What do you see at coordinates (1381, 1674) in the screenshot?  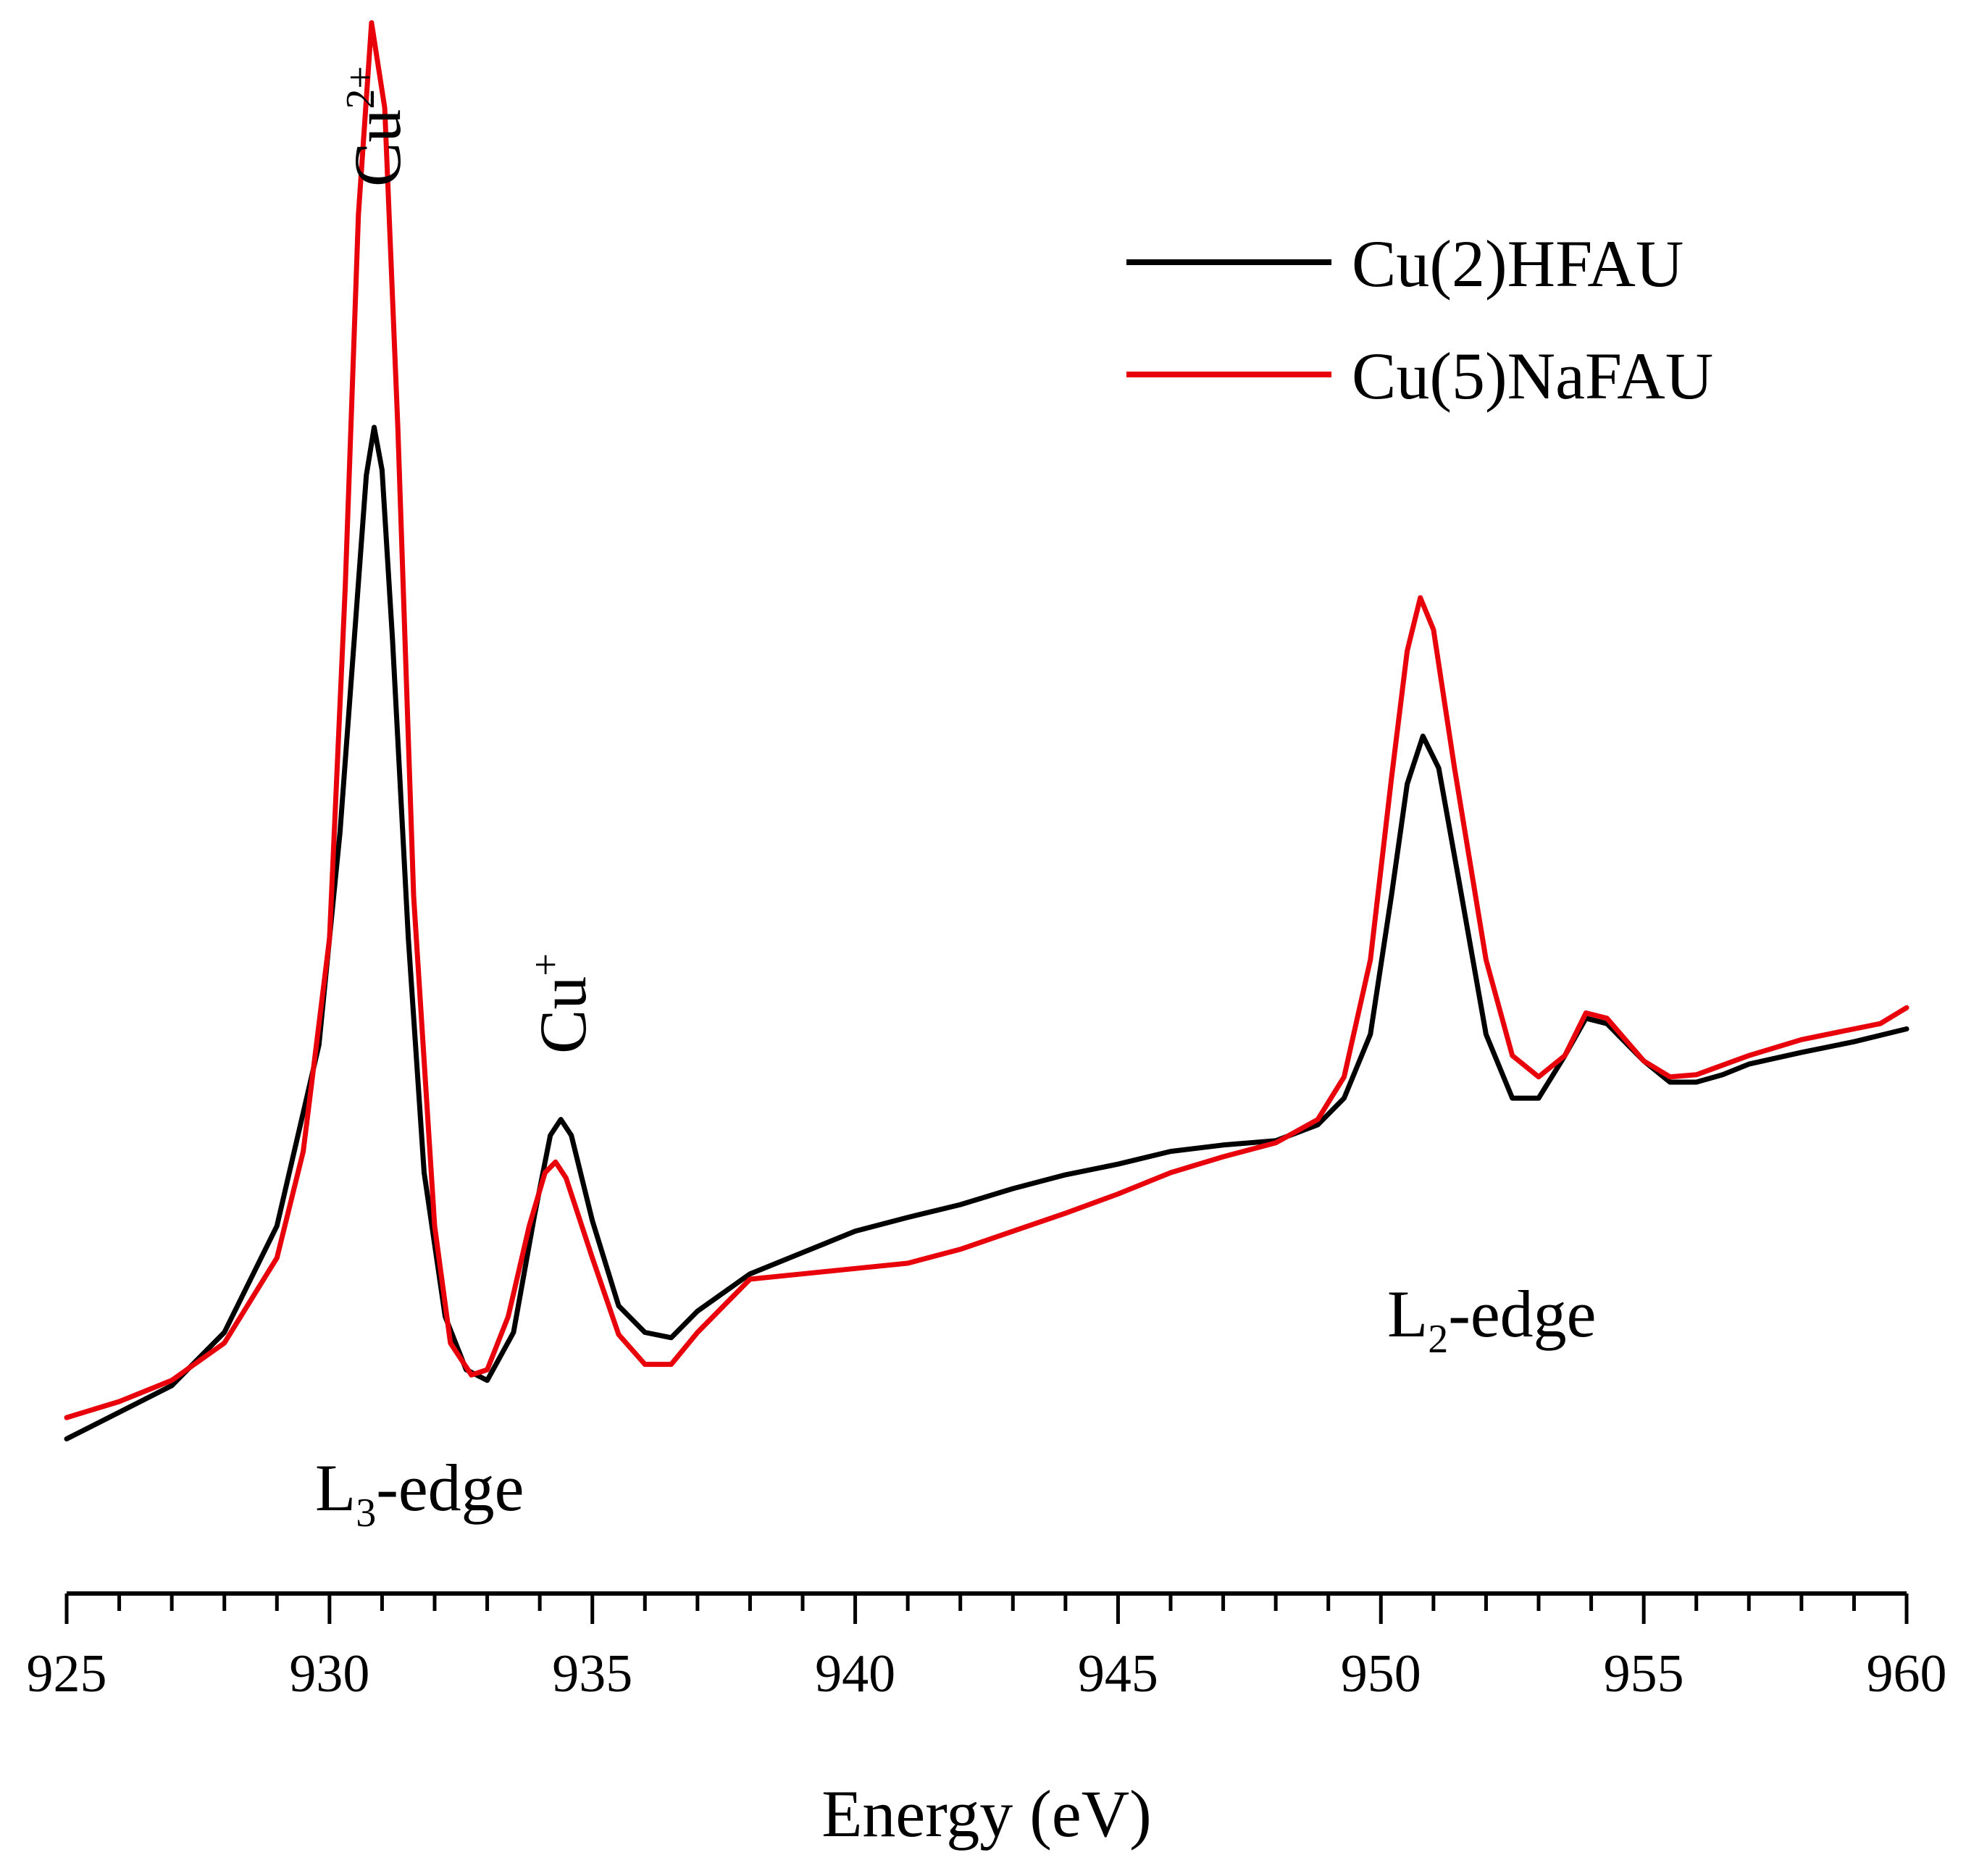 I see `x-tick-label-950: 950` at bounding box center [1381, 1674].